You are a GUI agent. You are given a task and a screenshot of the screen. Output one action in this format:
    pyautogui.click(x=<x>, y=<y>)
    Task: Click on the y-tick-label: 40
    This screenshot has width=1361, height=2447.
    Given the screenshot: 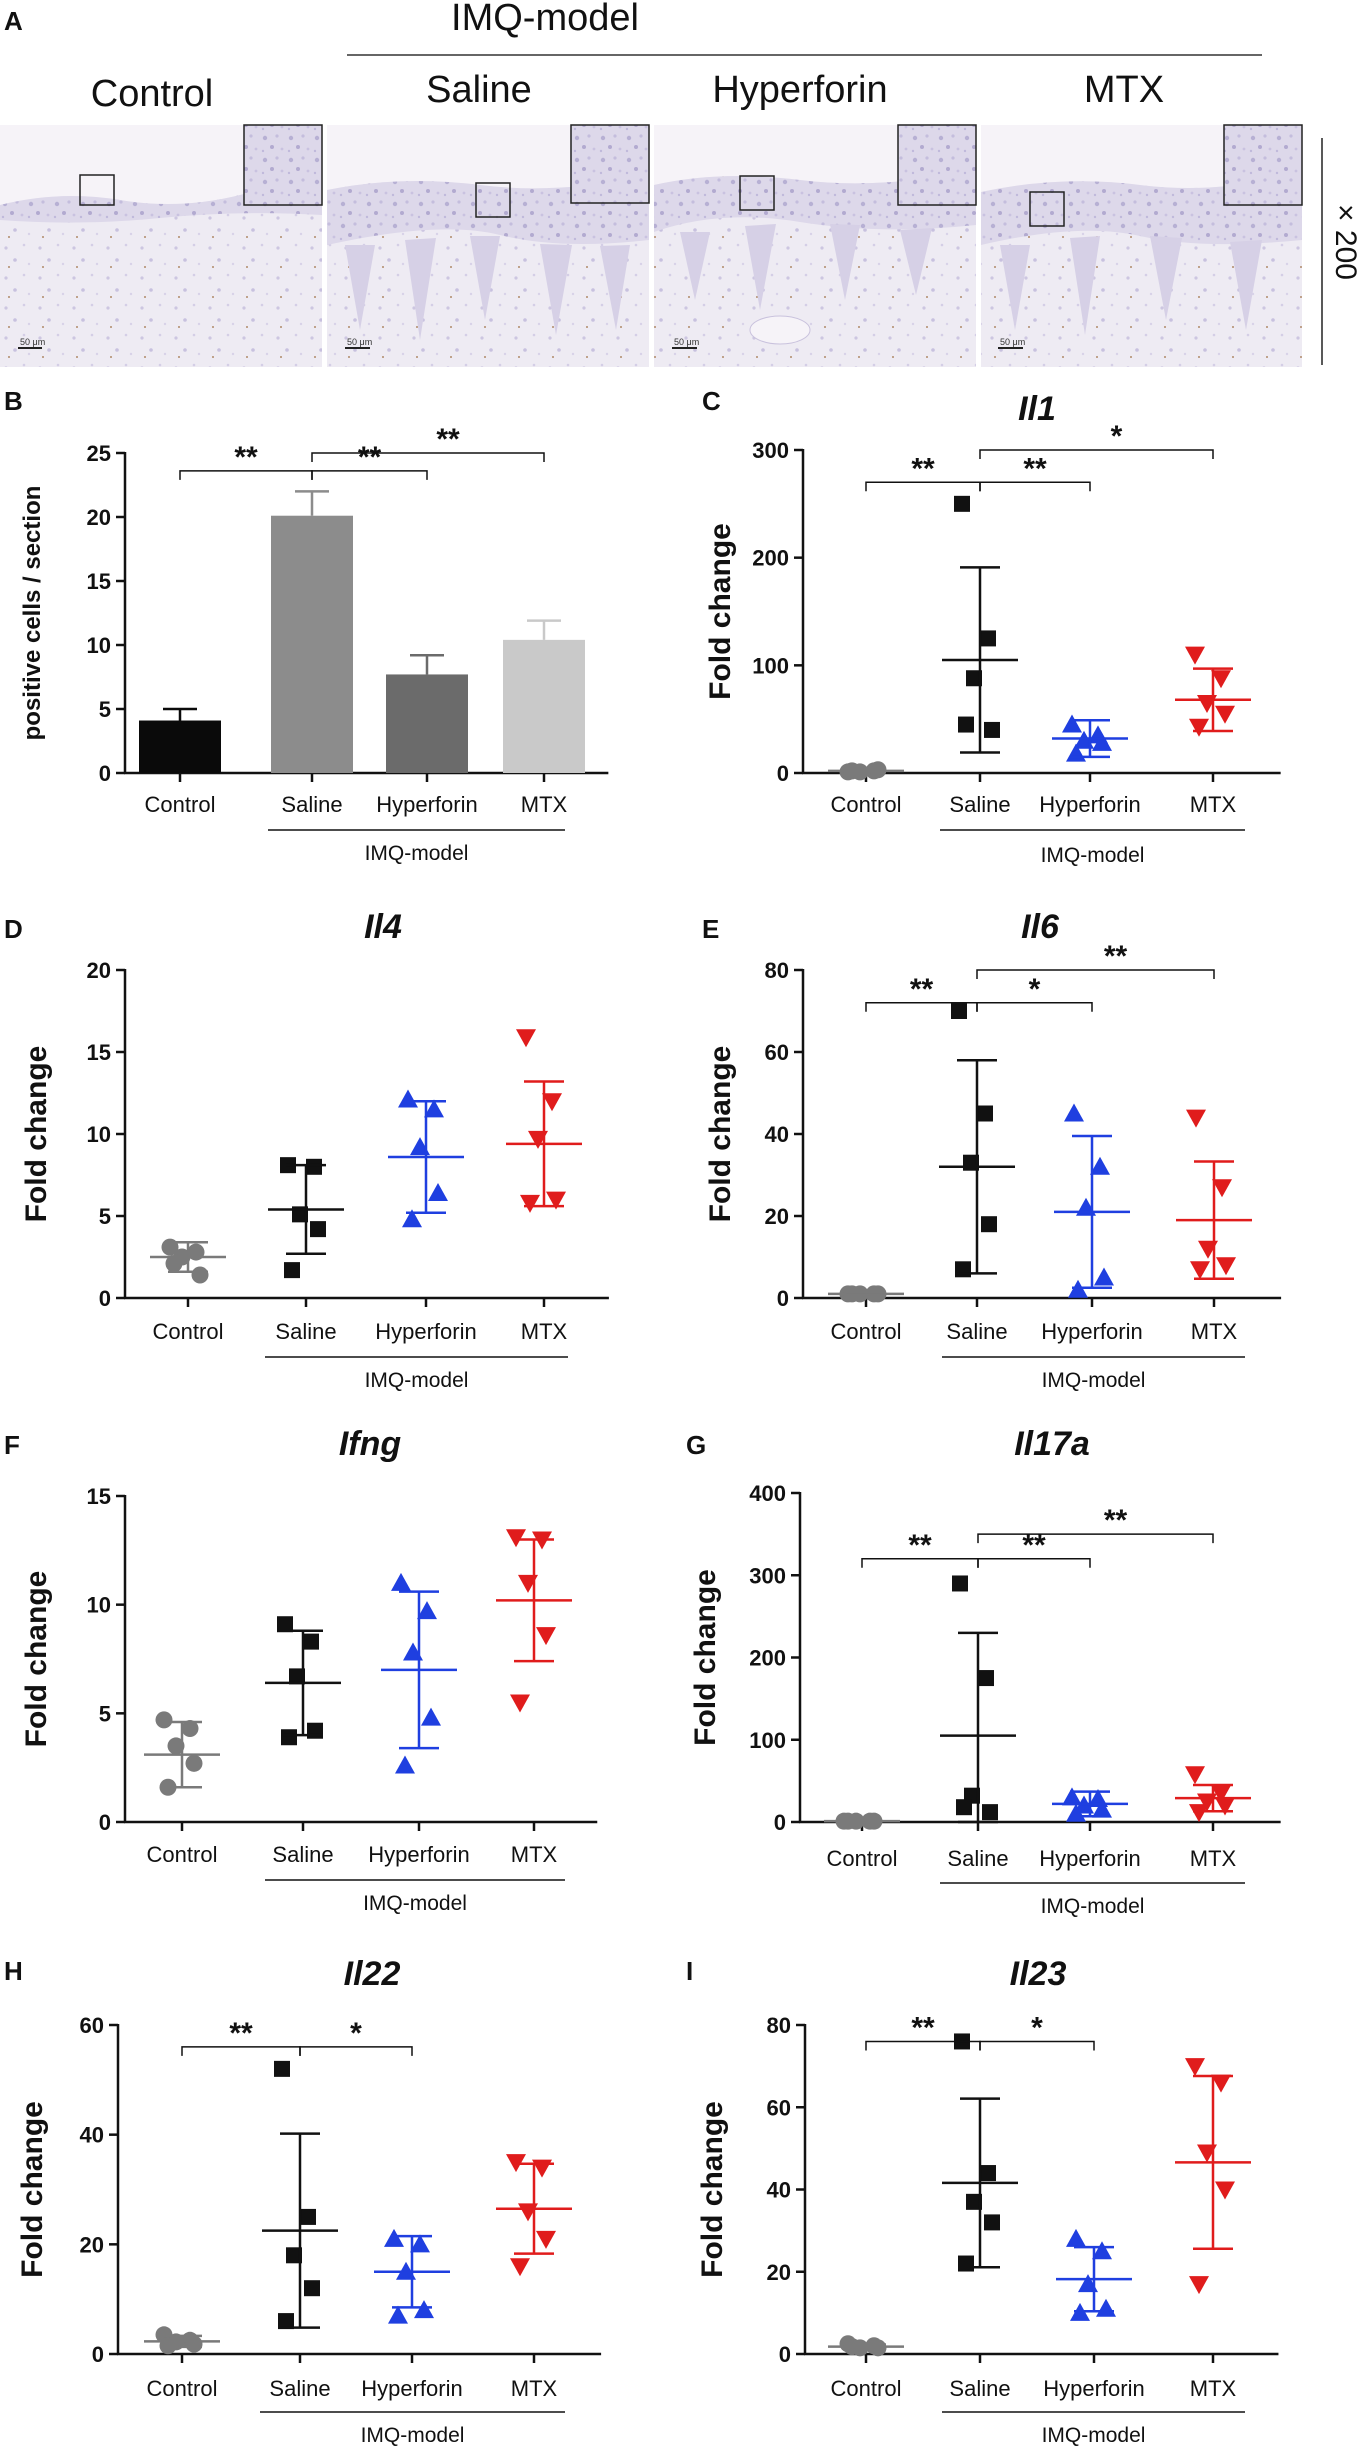 What is the action you would take?
    pyautogui.click(x=779, y=2190)
    